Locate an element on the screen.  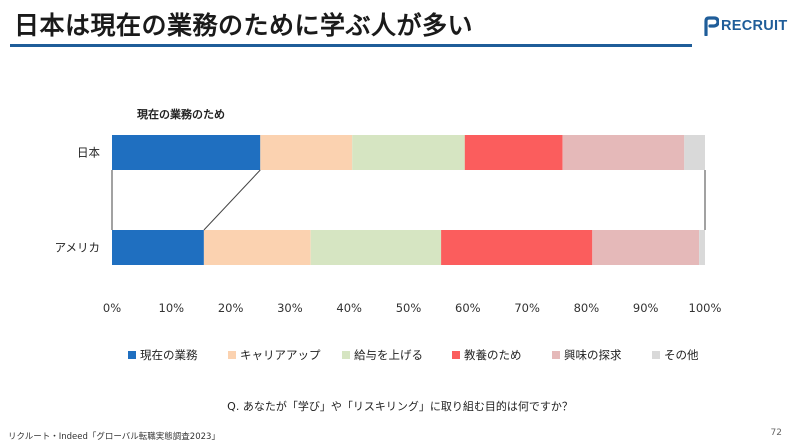
source-note: リクルート・Indeed「グローバル転職実態調査2023」 is located at coordinates (114, 437).